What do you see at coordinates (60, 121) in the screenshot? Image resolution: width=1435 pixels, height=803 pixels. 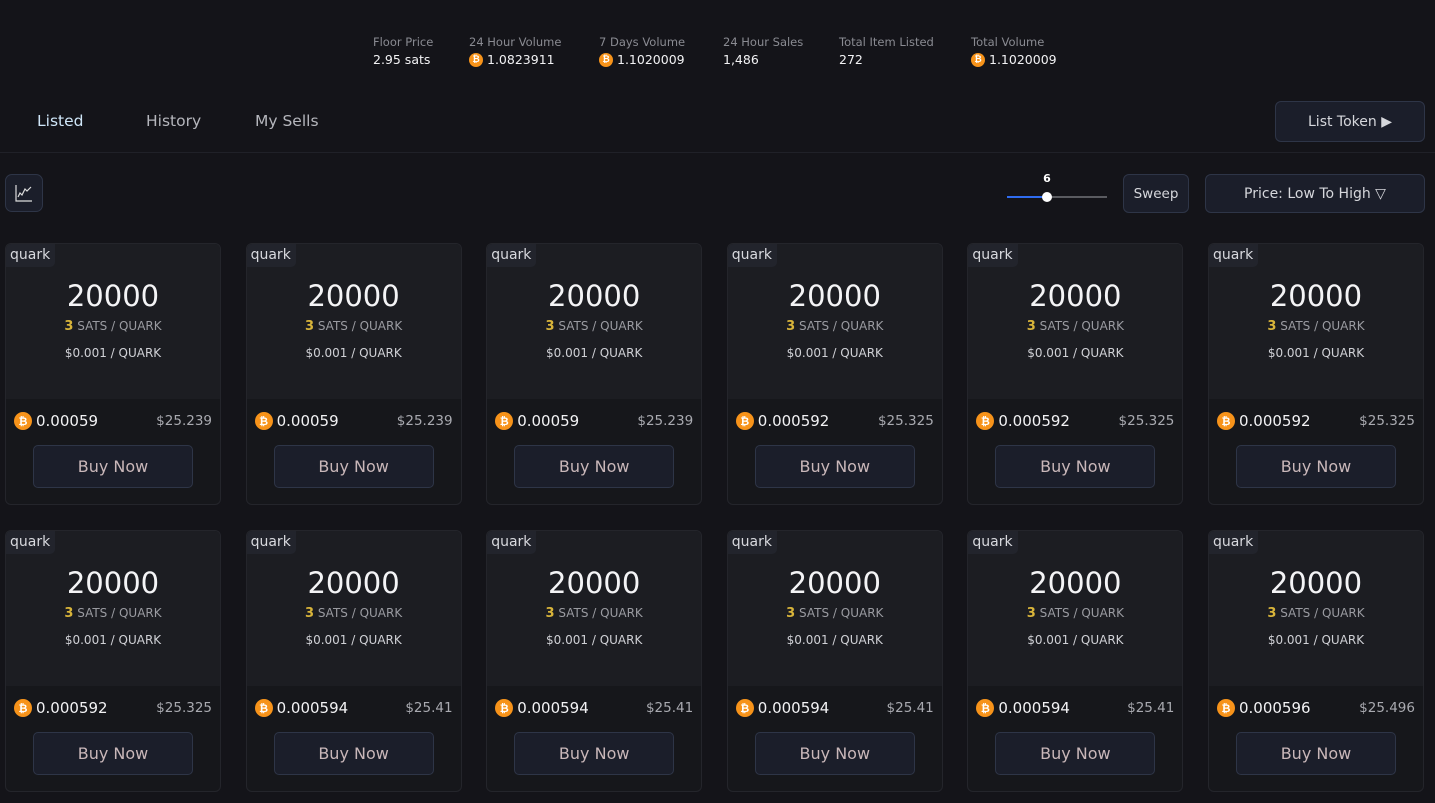 I see `tab-listed: Listed` at bounding box center [60, 121].